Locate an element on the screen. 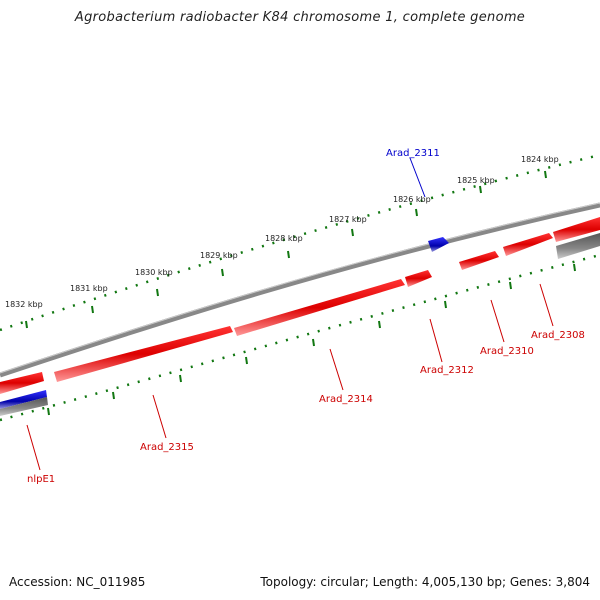 This screenshot has height=600, width=600. gene-label: Arad_2314 is located at coordinates (346, 399).